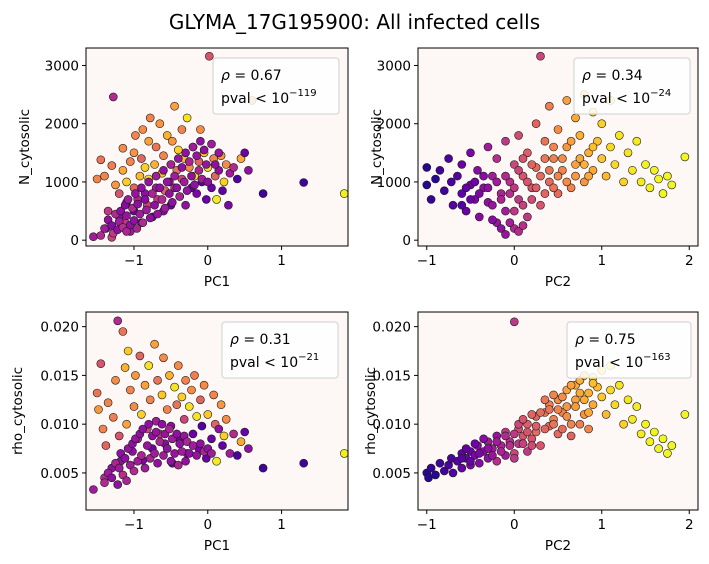  Describe the element at coordinates (377, 147) in the screenshot. I see `y-axis-label: N_cytosolic` at that location.